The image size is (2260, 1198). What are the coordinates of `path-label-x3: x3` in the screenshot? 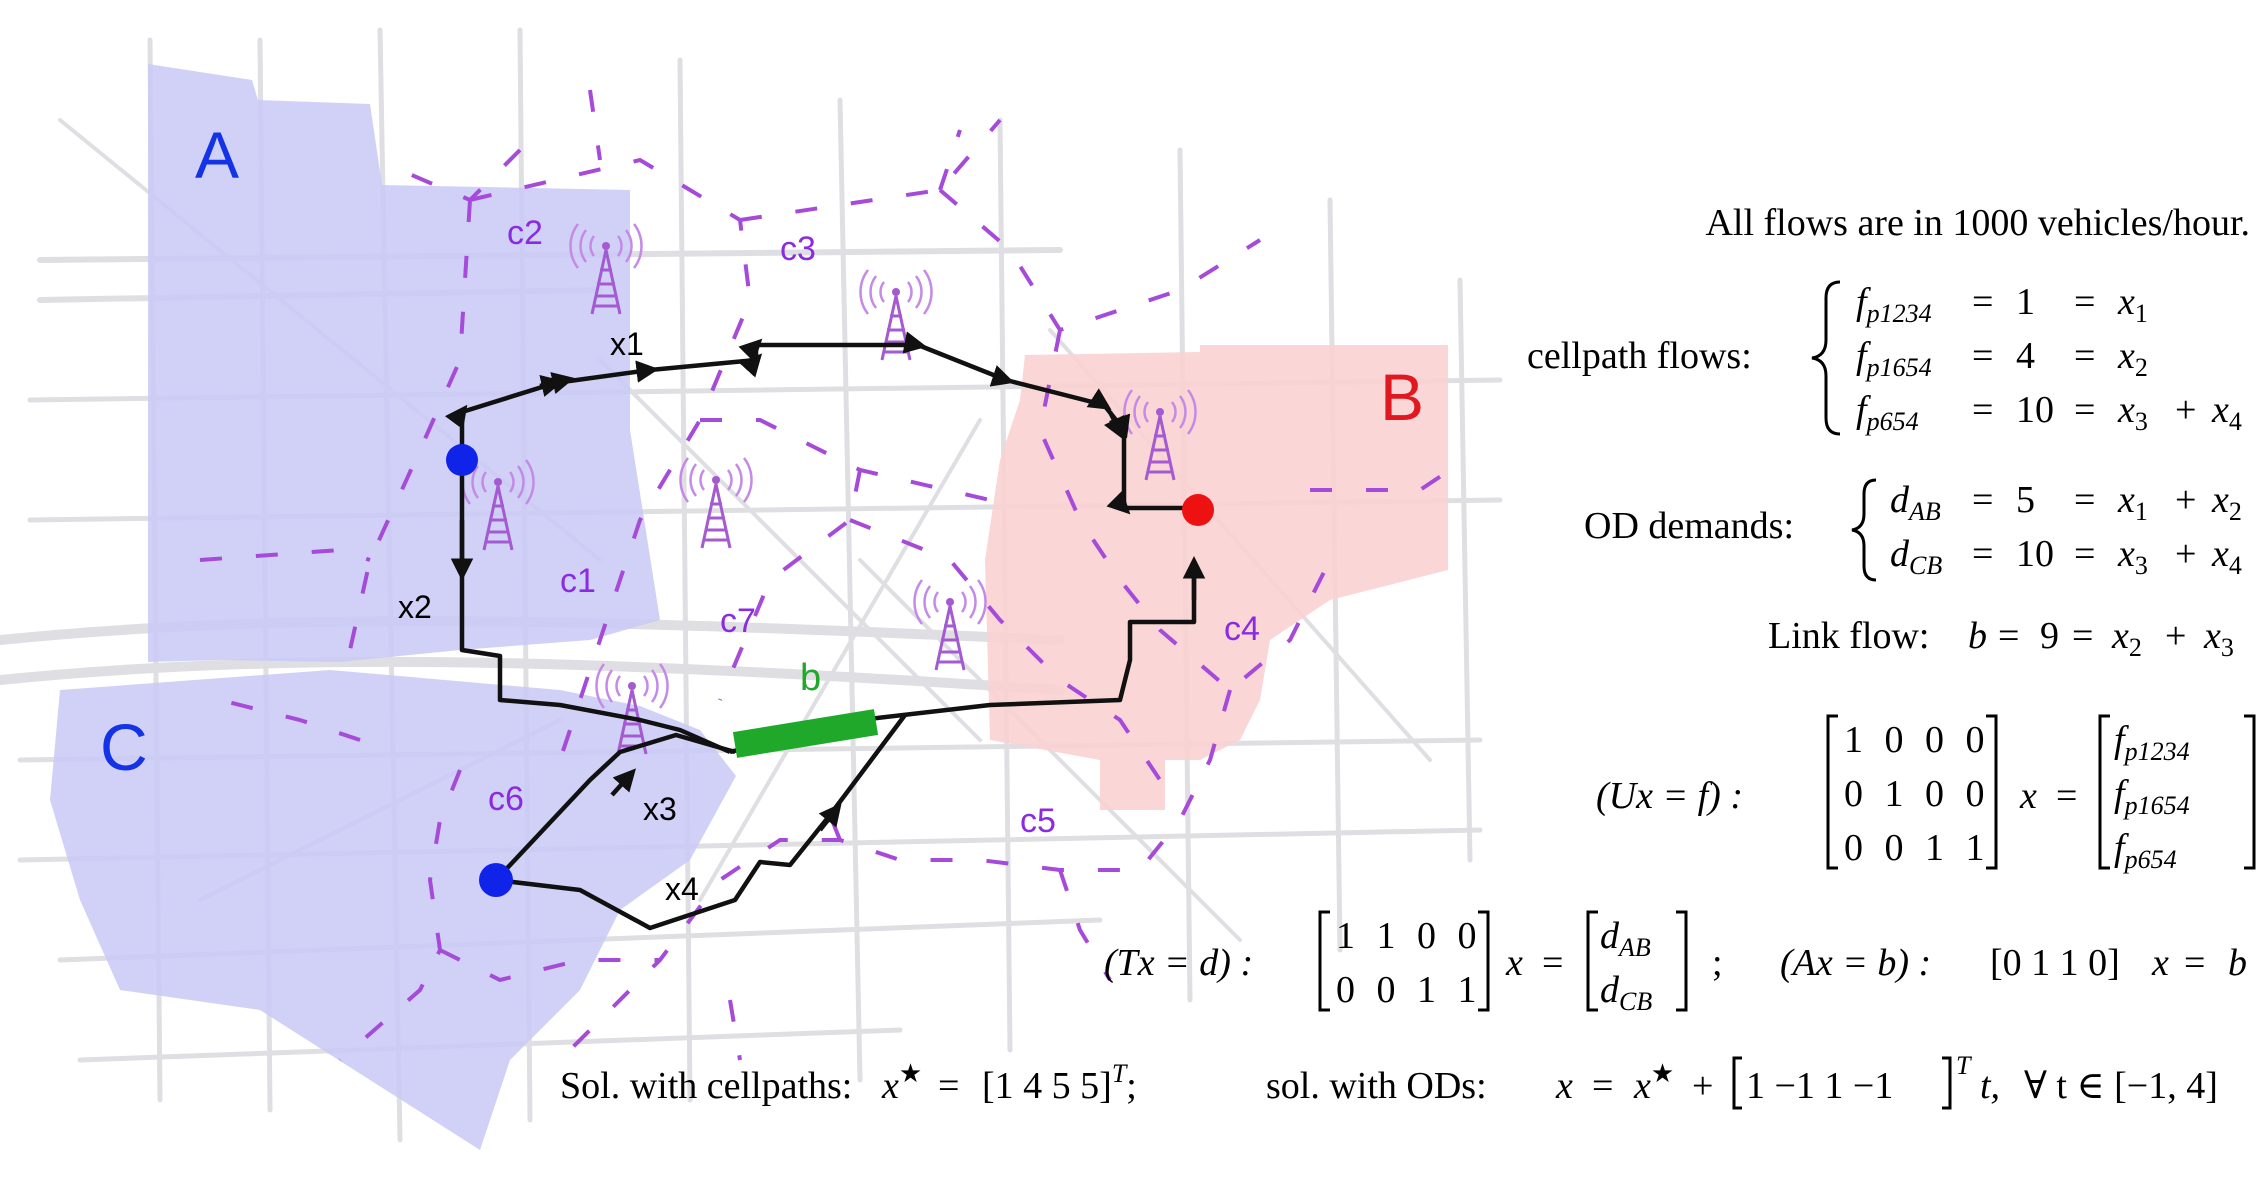 It's located at (660, 809).